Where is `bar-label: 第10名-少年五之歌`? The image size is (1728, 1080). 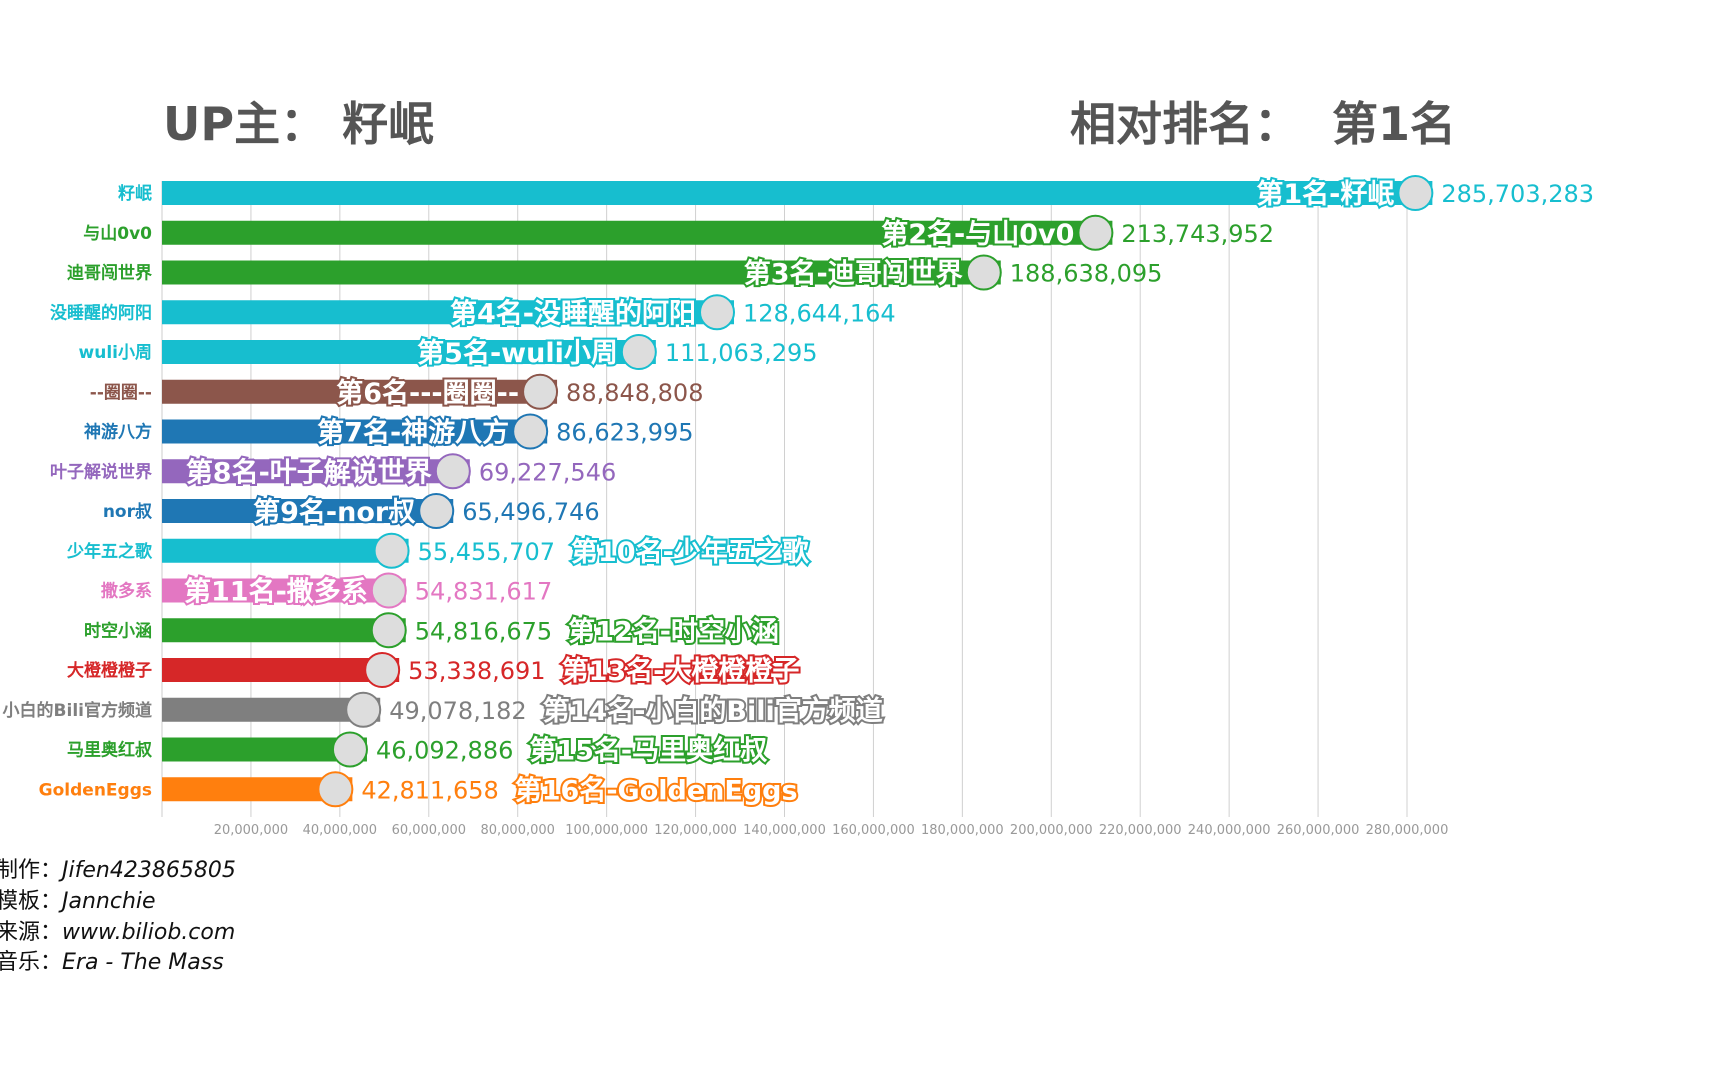 bar-label: 第10名-少年五之歌 is located at coordinates (690, 552).